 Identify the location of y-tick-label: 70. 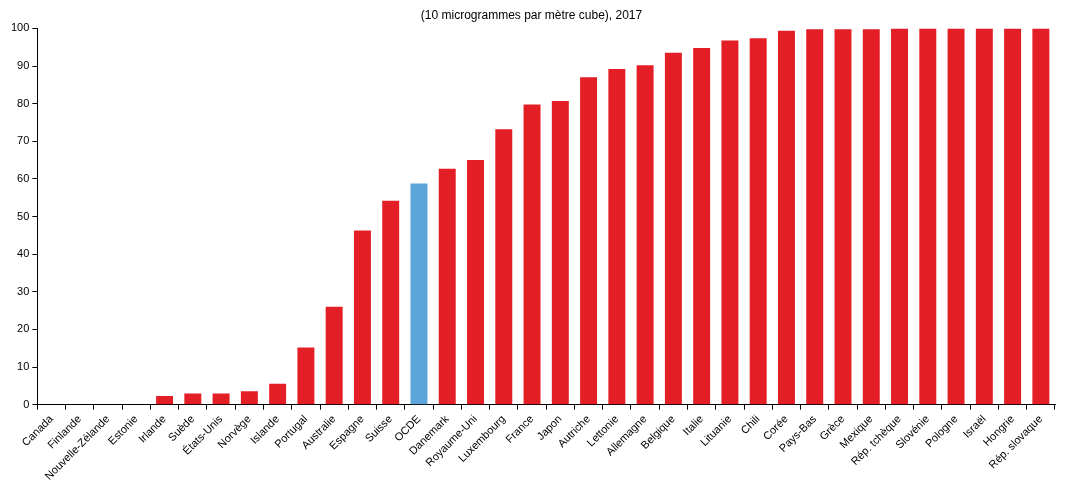
(23, 140).